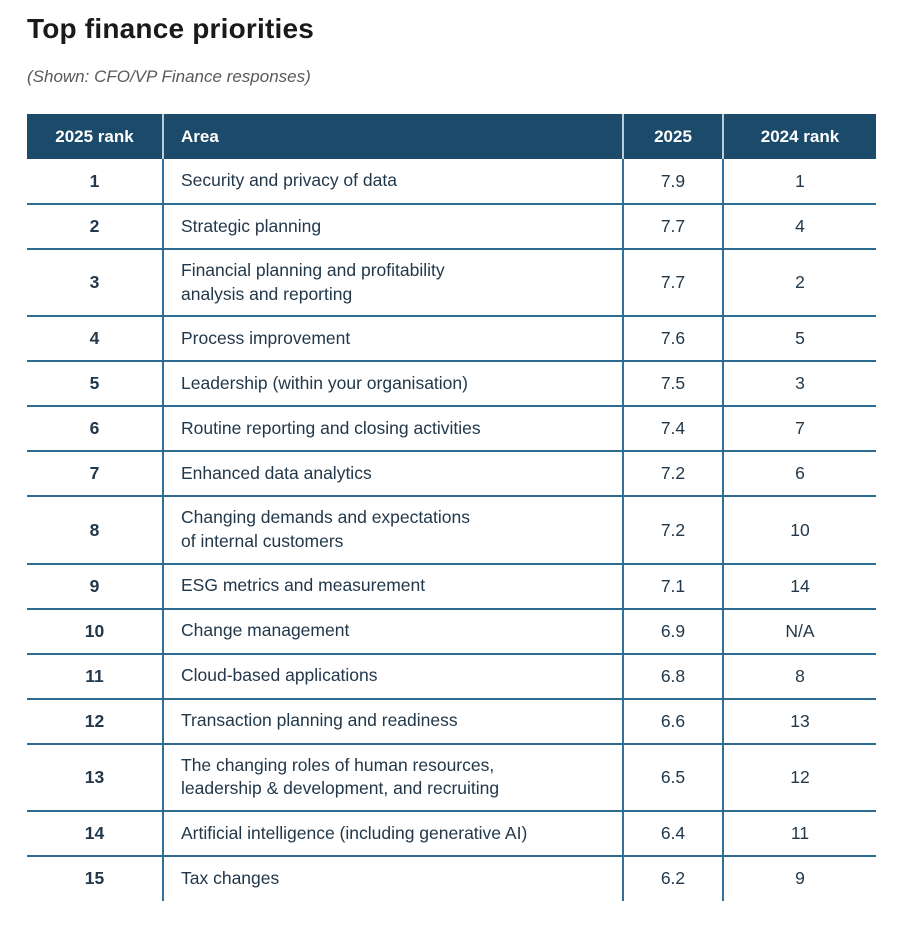  Describe the element at coordinates (95, 530) in the screenshot. I see `cell-2025-rank: 8` at that location.